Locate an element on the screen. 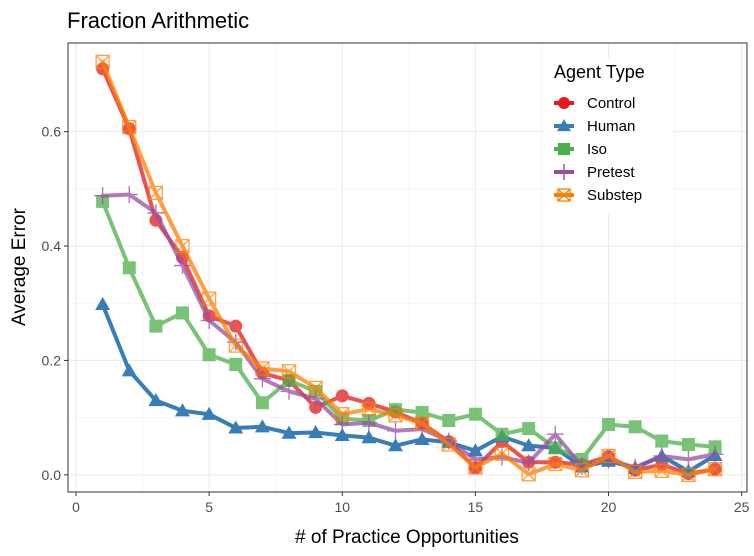 This screenshot has height=556, width=754. legend-marker-substep-shape is located at coordinates (564, 195).